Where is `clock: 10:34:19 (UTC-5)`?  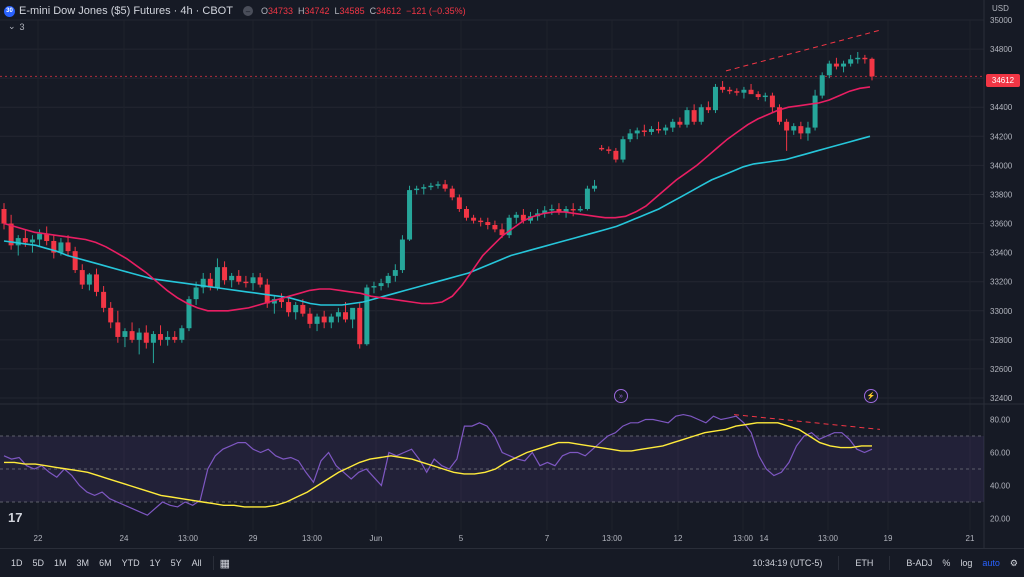
clock: 10:34:19 (UTC-5) is located at coordinates (787, 563).